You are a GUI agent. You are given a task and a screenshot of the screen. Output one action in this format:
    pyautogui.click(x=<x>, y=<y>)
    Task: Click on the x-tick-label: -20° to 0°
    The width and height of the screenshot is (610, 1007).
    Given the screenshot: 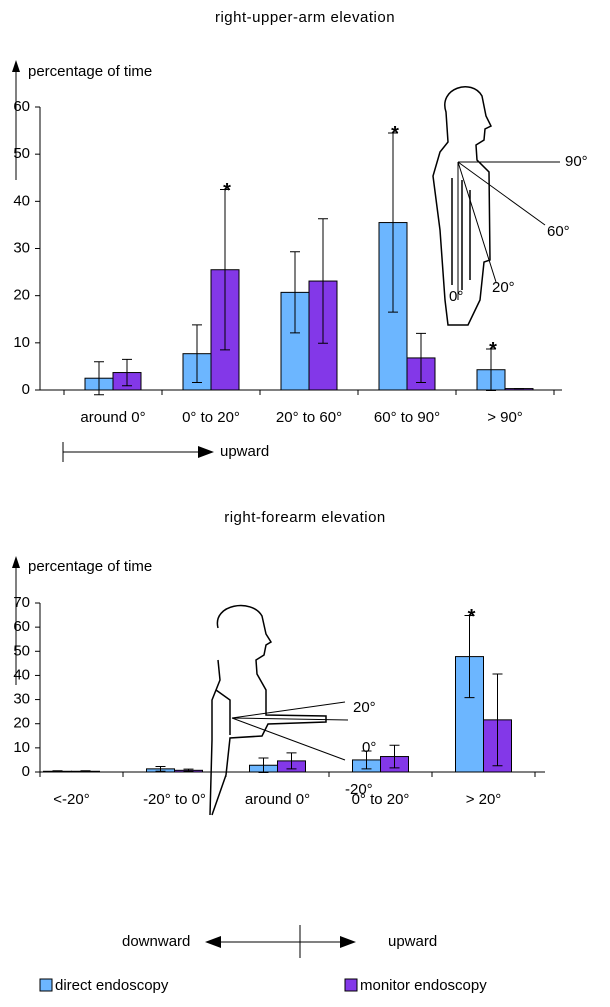 What is the action you would take?
    pyautogui.click(x=174, y=799)
    